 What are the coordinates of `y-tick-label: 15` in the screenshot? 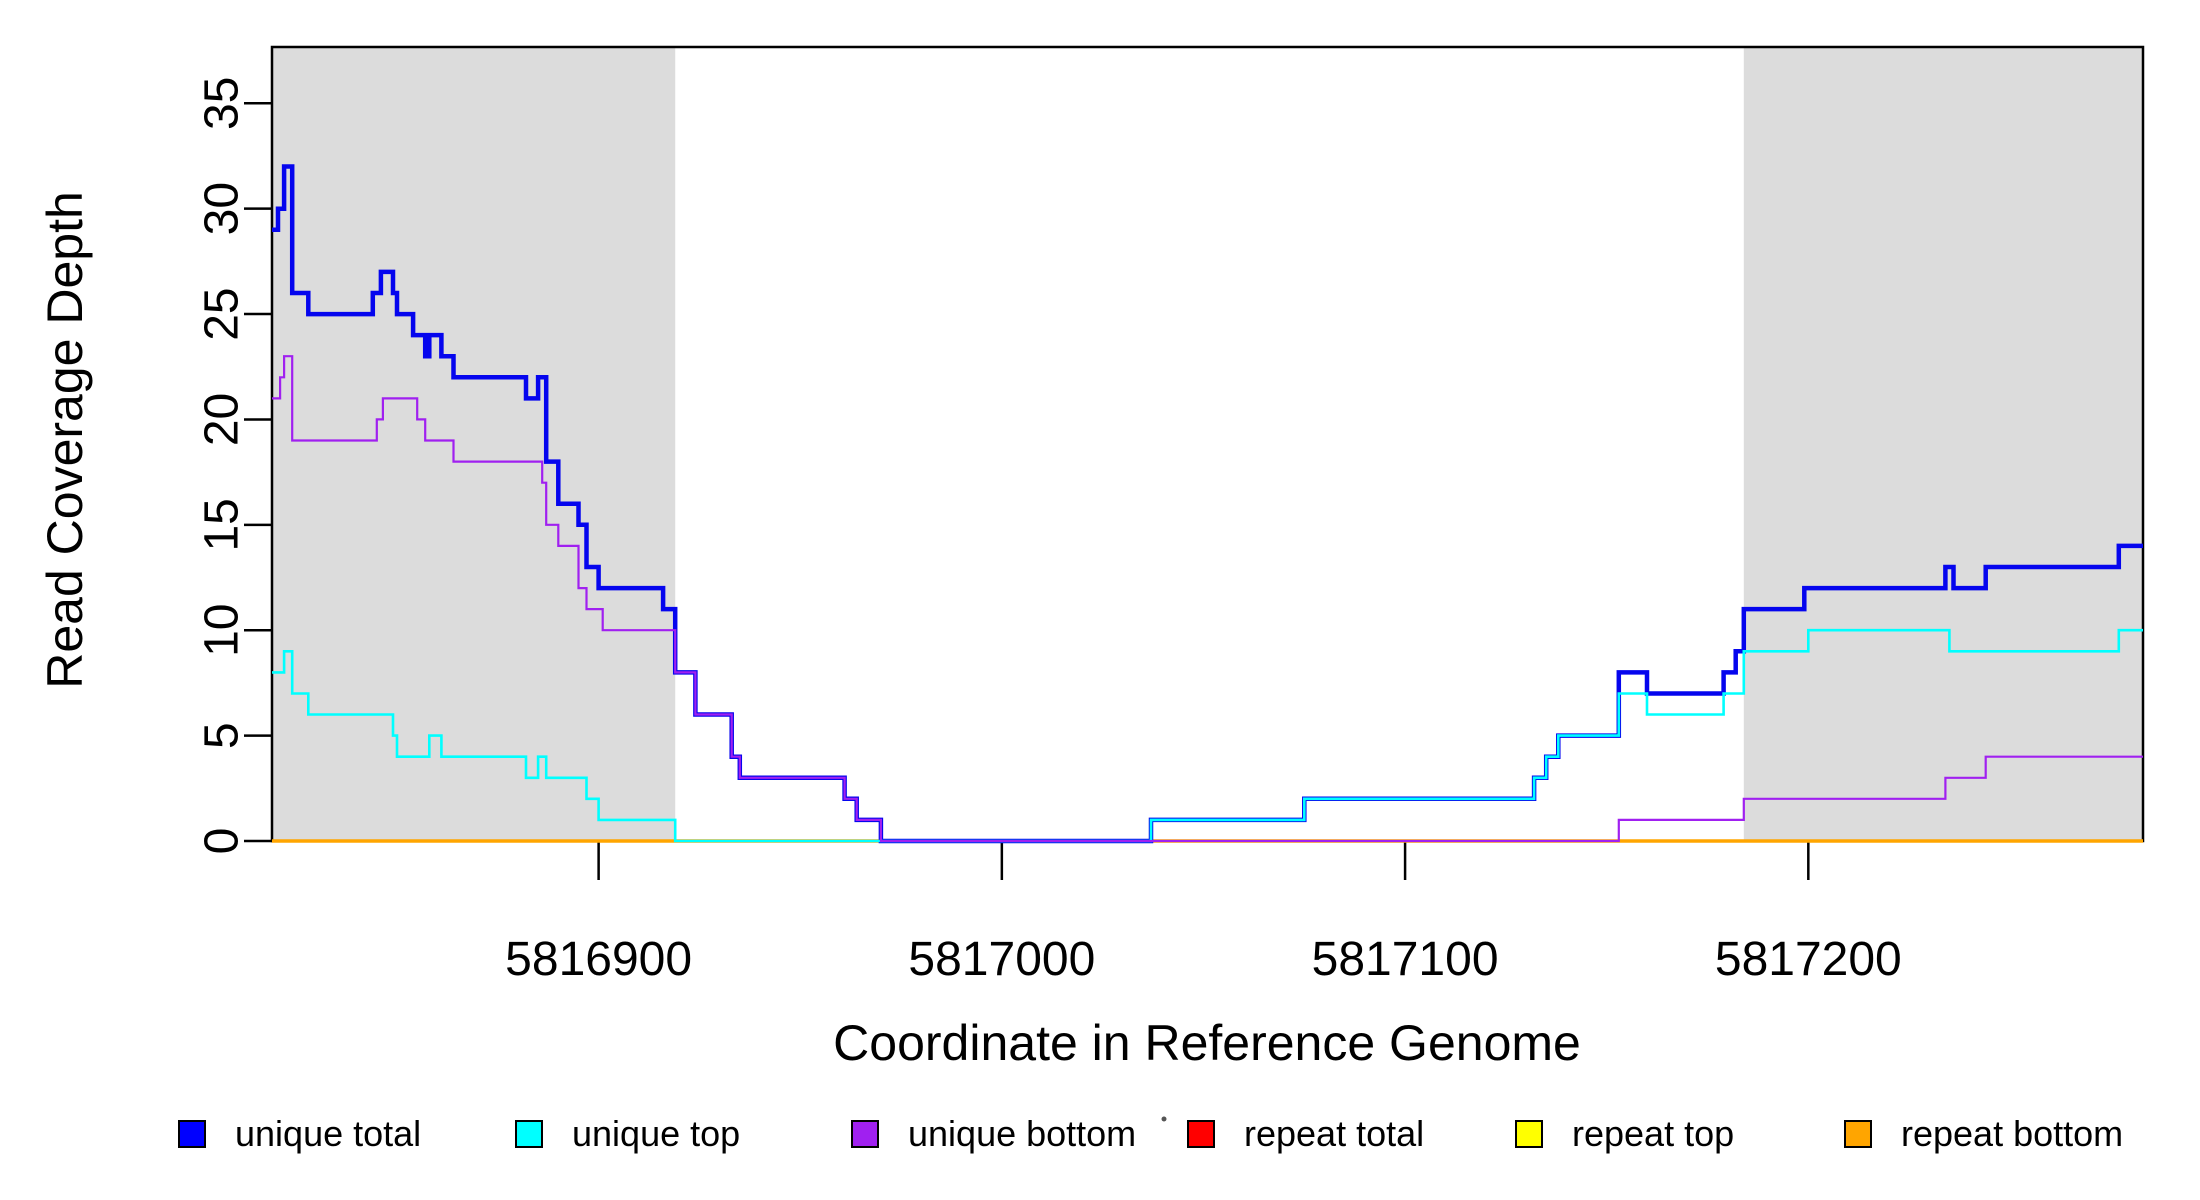 It's located at (222, 524).